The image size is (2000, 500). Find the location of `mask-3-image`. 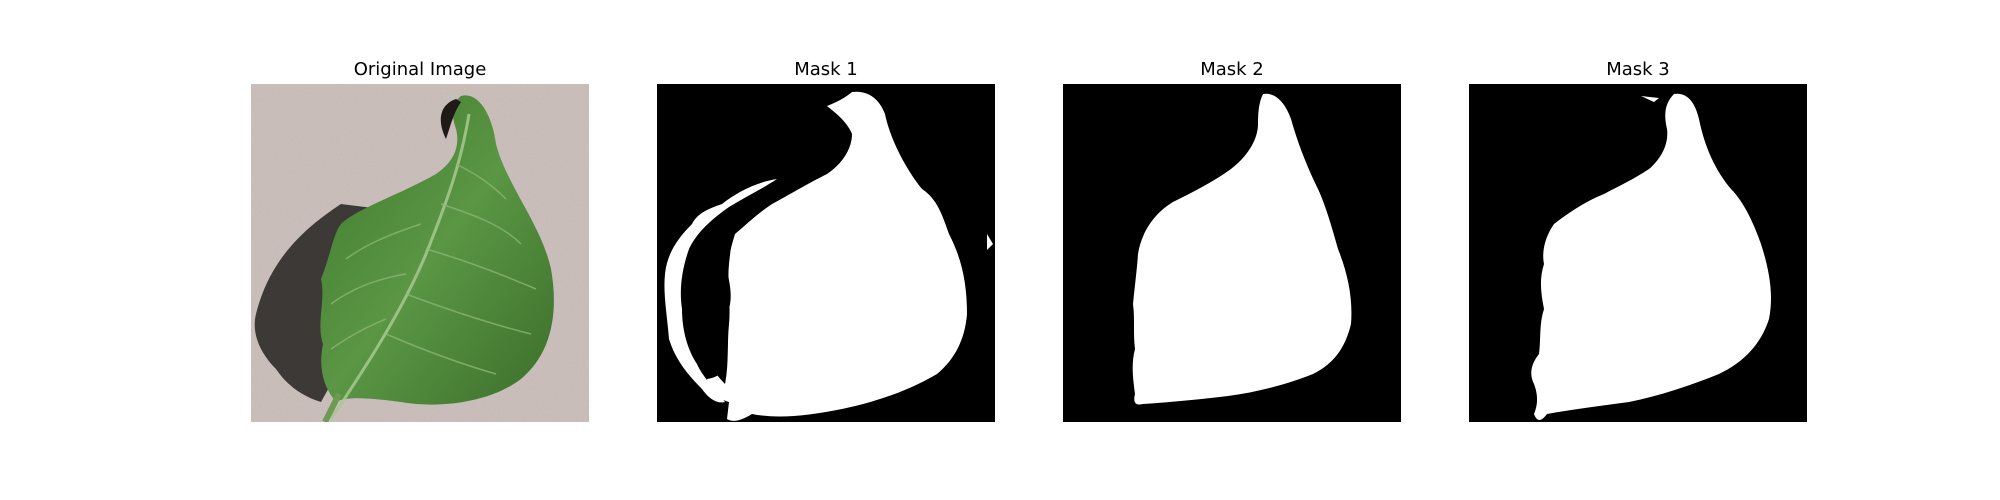

mask-3-image is located at coordinates (1638, 253).